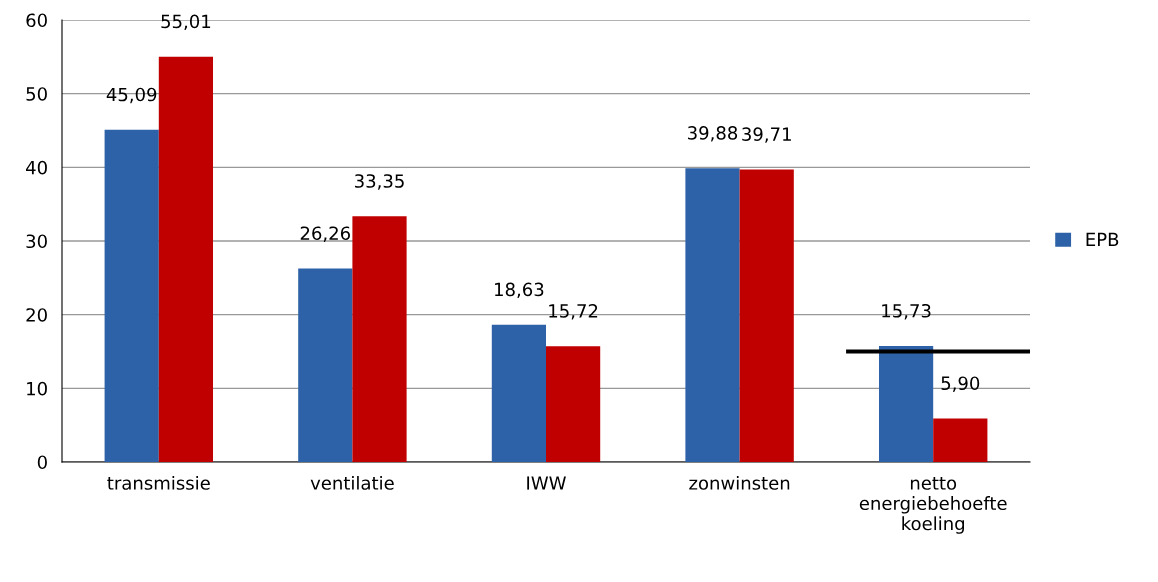 This screenshot has height=582, width=1158. What do you see at coordinates (906, 311) in the screenshot?
I see `data-label: 15,73` at bounding box center [906, 311].